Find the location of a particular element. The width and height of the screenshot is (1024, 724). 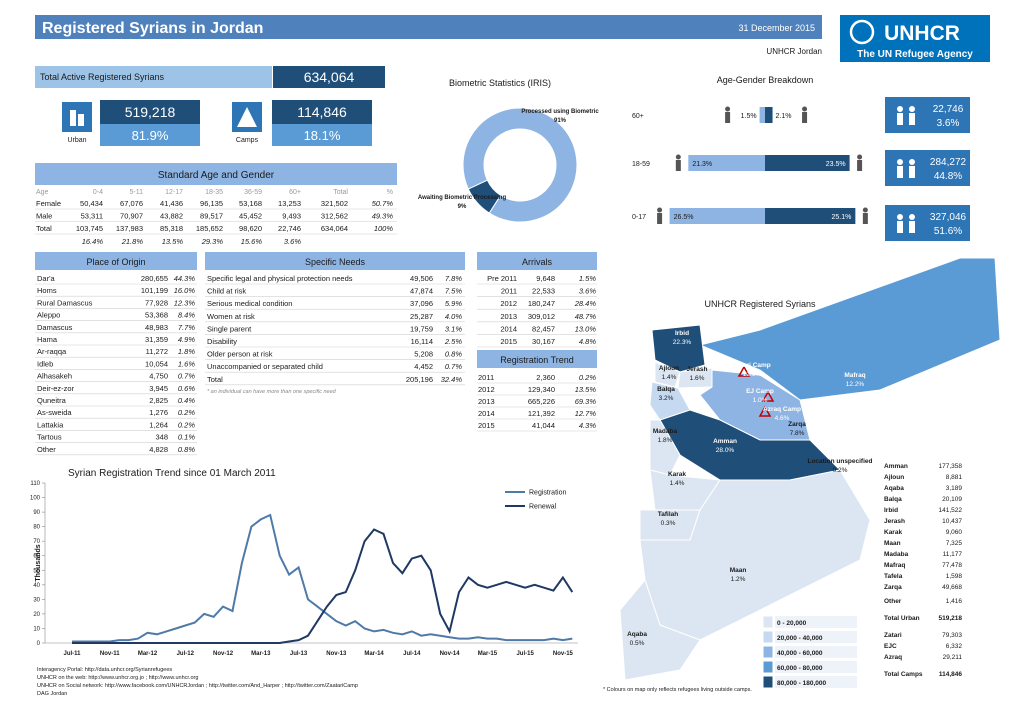

table-cell: 4.8% is located at coordinates (587, 341).